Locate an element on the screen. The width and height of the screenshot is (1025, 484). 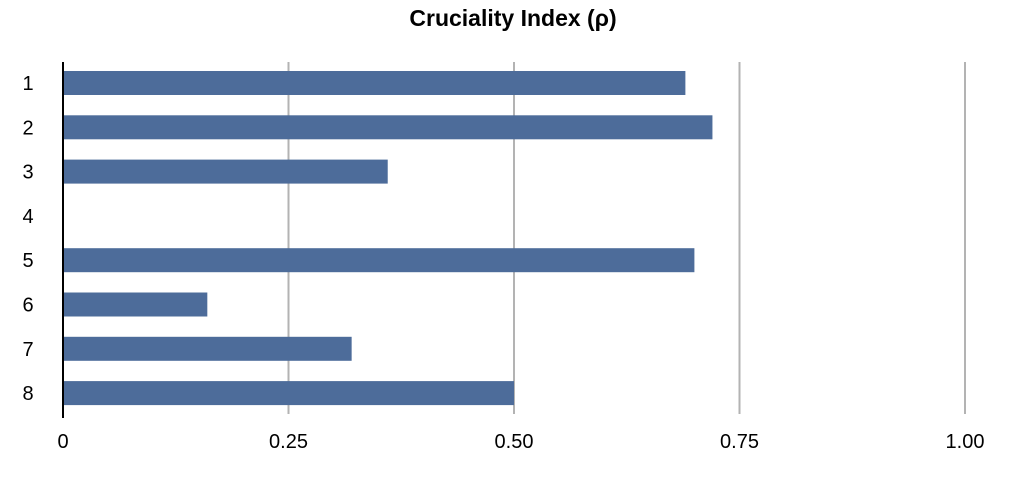
x-tick-labels: 0 0.25 0.50 0.75 1.00 is located at coordinates (520, 442).